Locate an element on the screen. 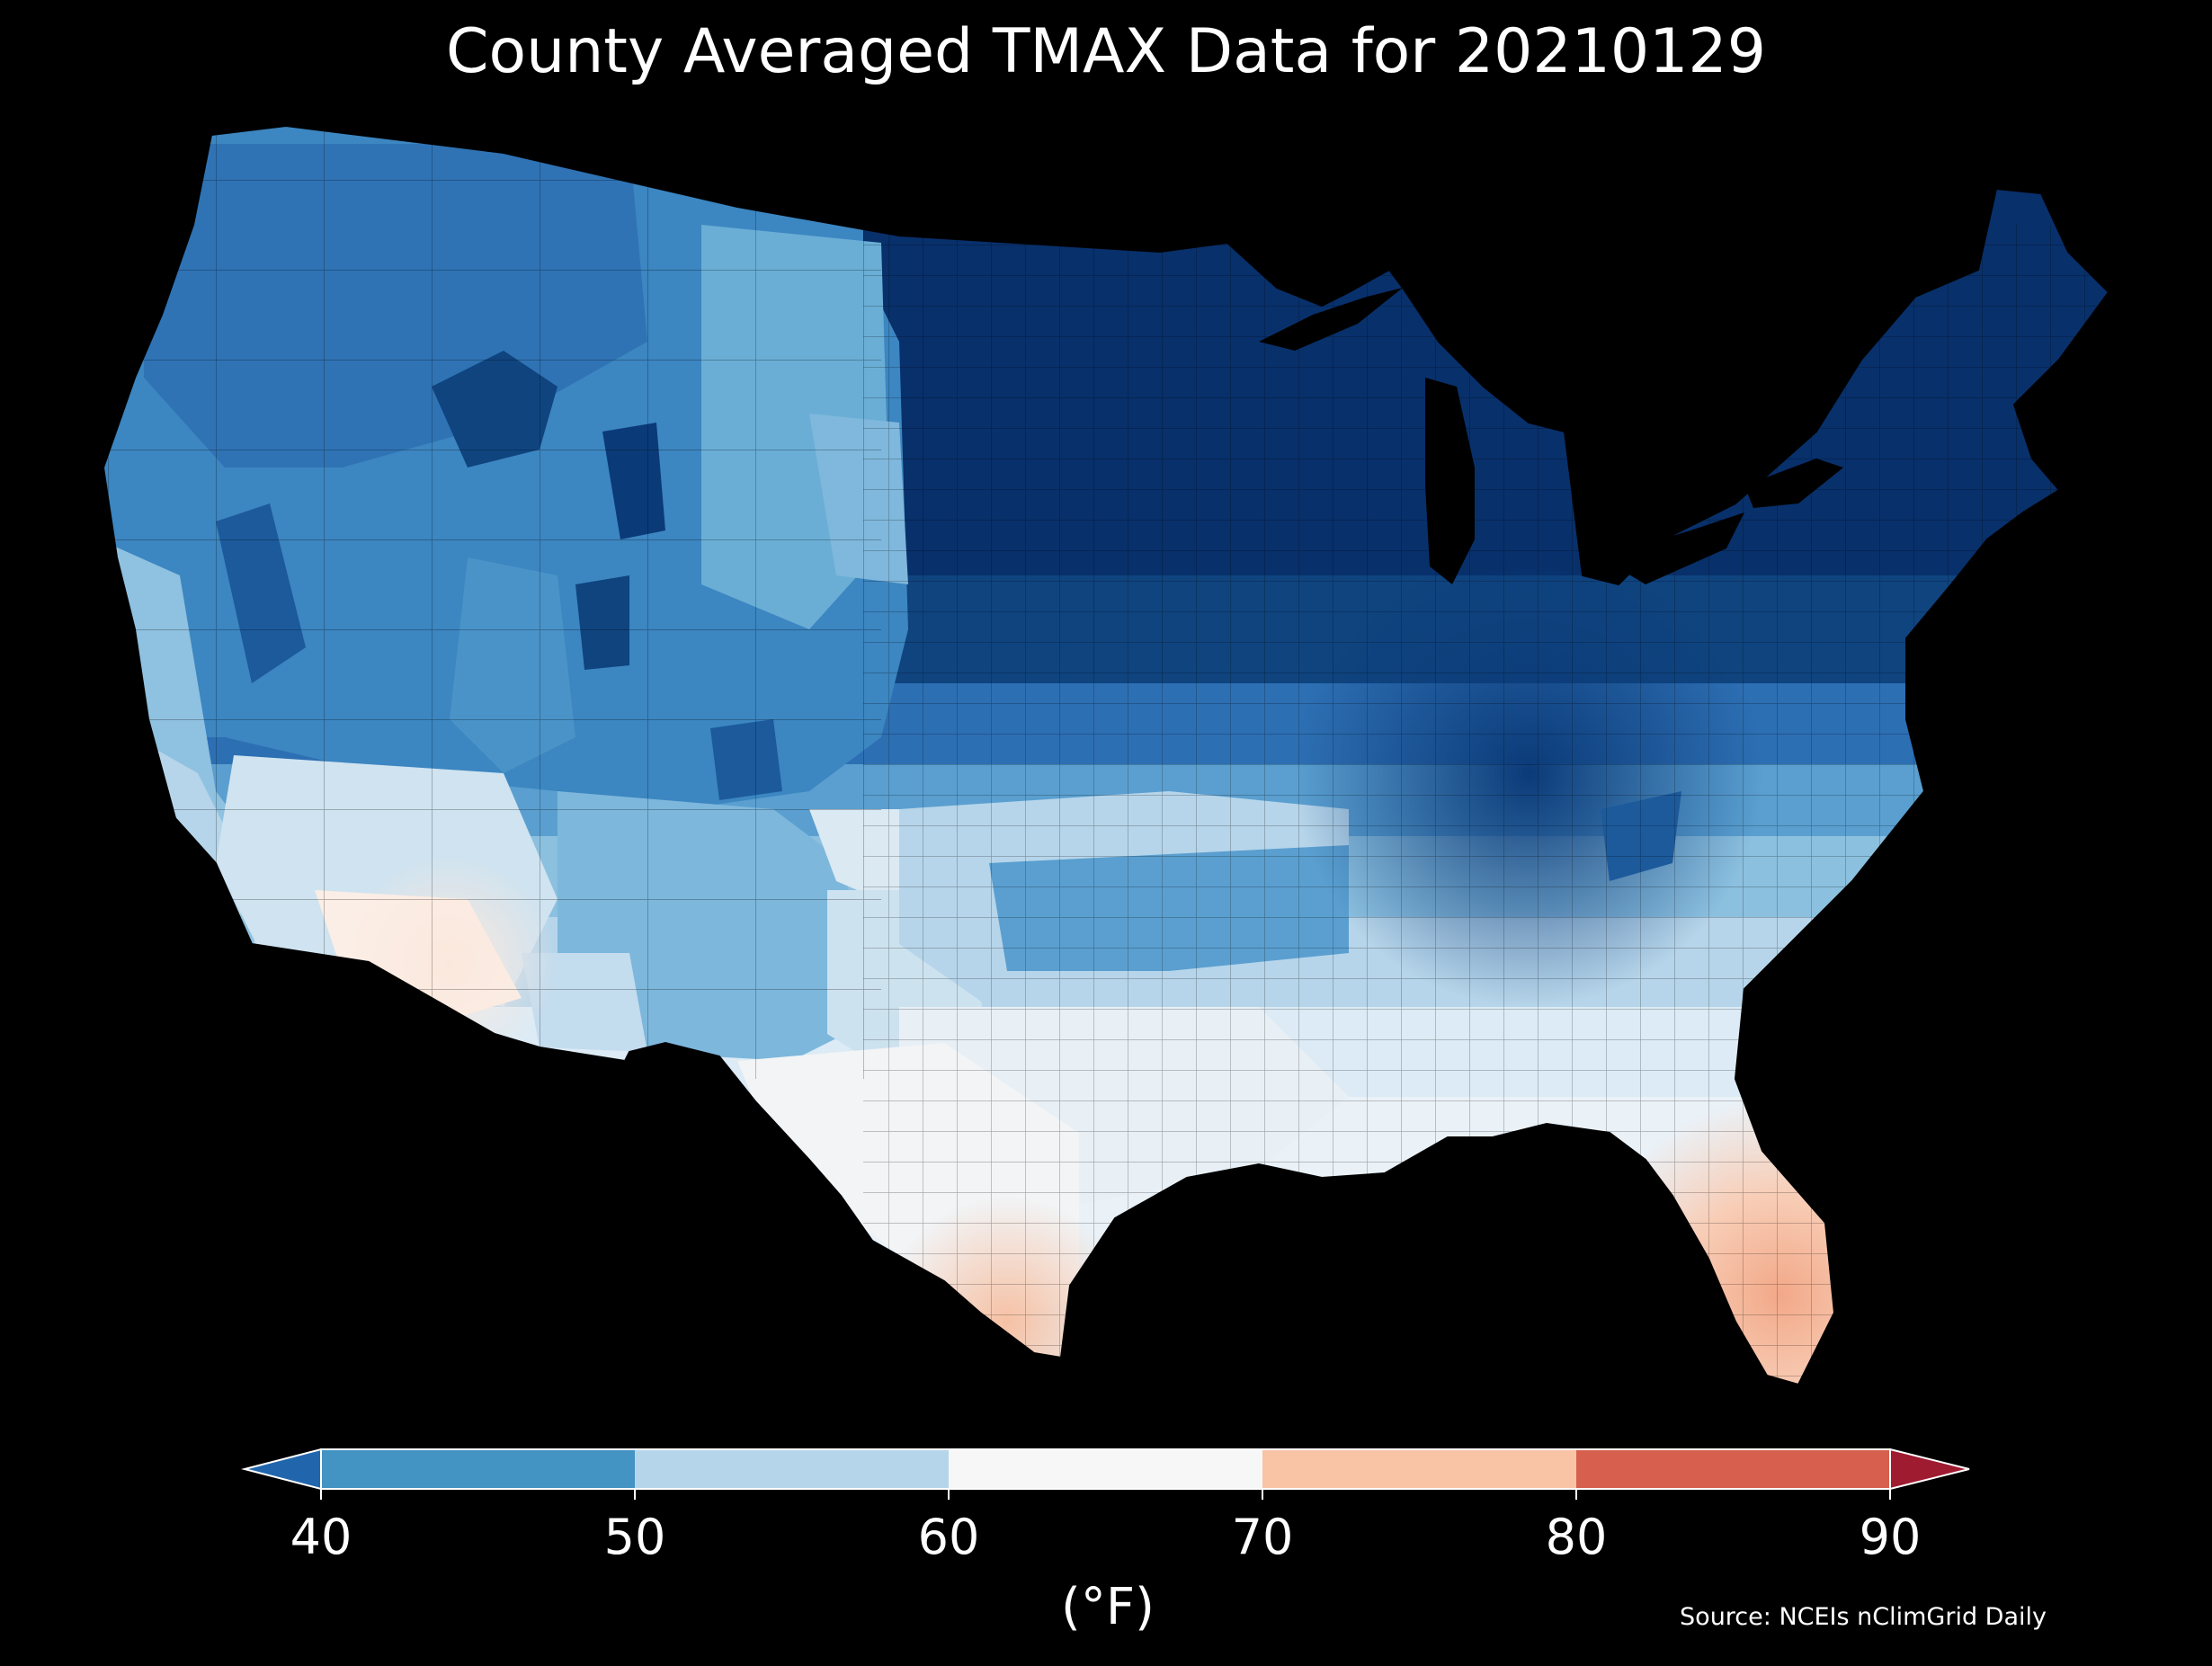  map-title: County Averaged TMAX Data for 20210129 is located at coordinates (1106, 51).